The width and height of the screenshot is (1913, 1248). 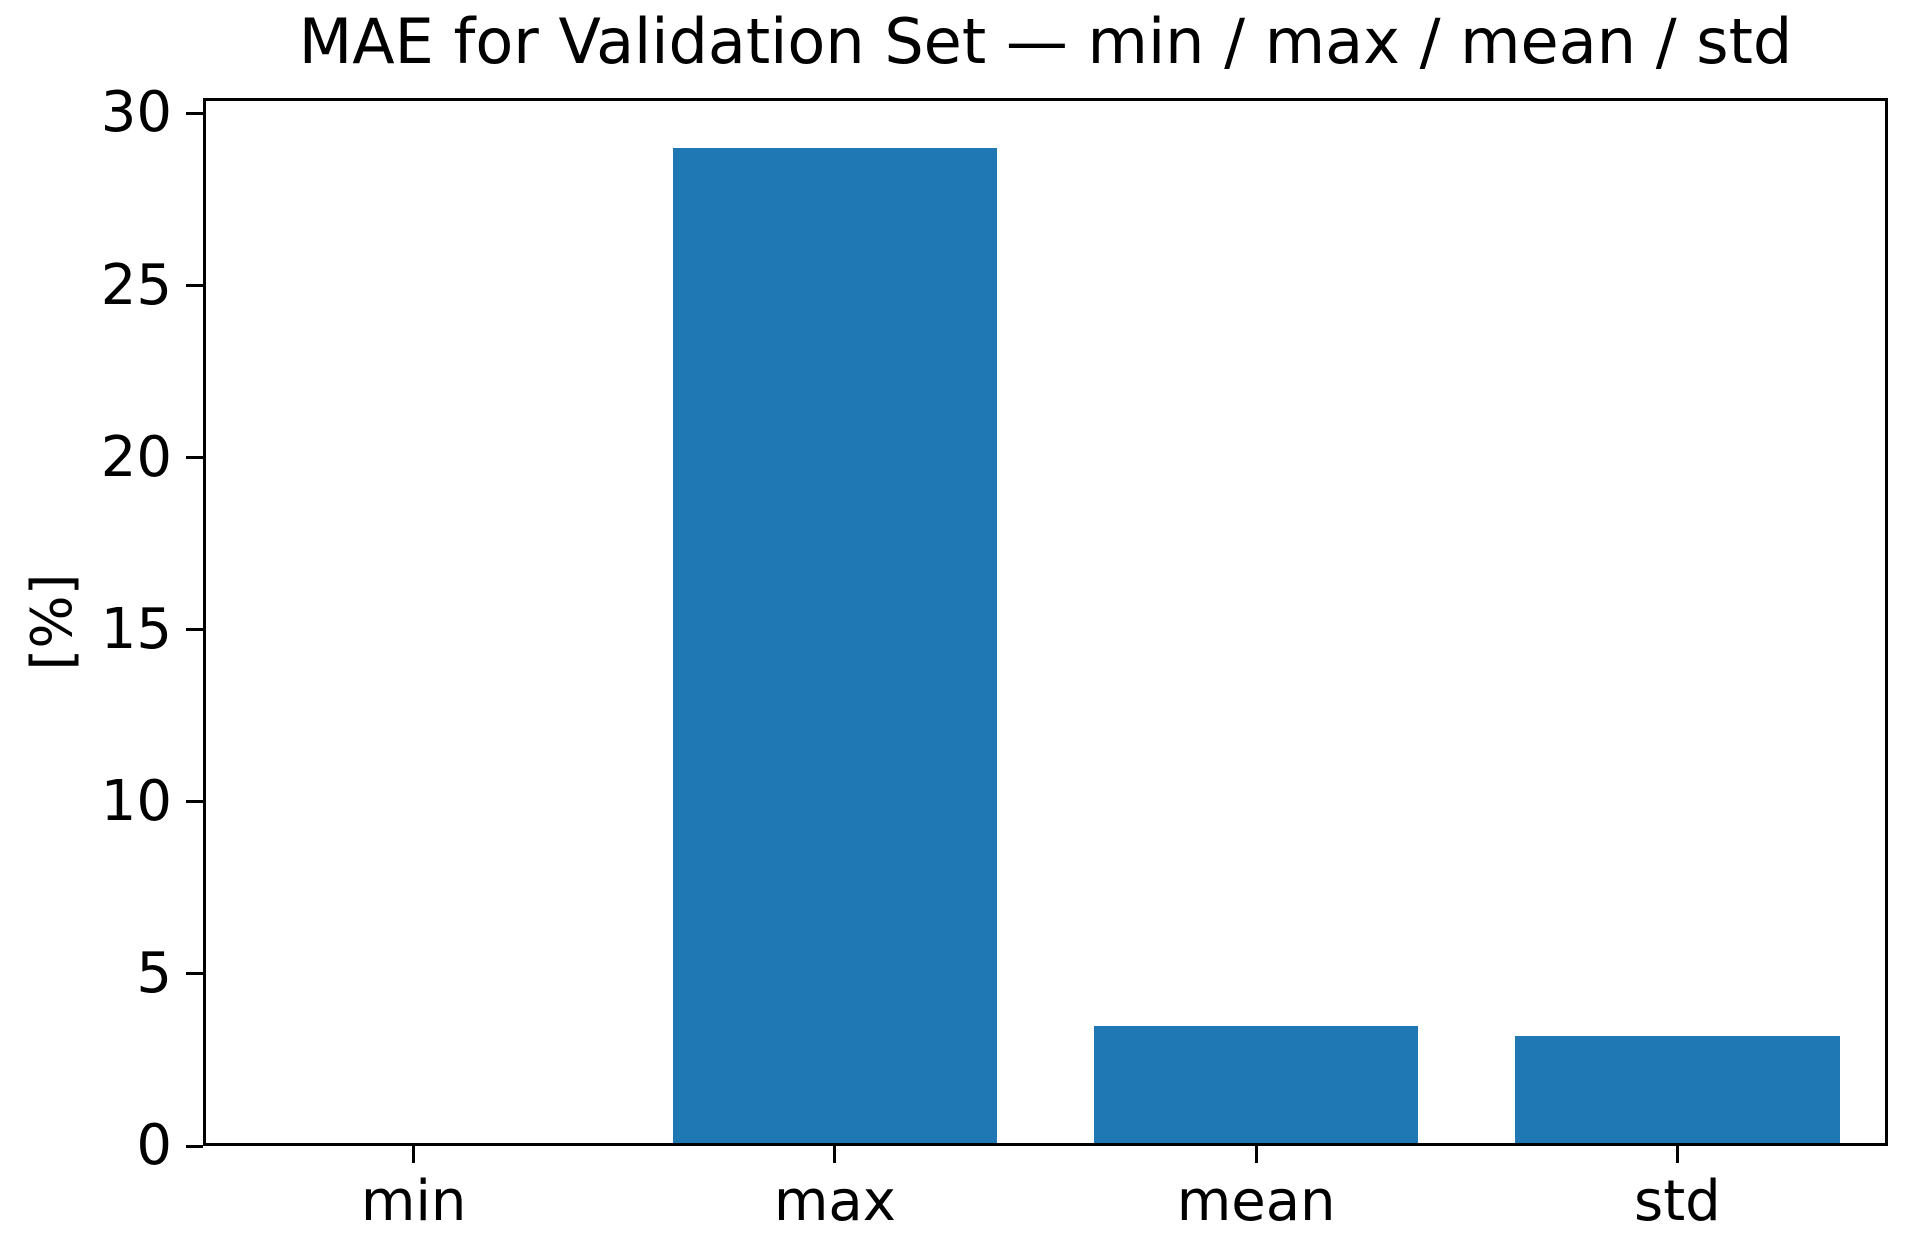 What do you see at coordinates (1677, 1090) in the screenshot?
I see `bar-std` at bounding box center [1677, 1090].